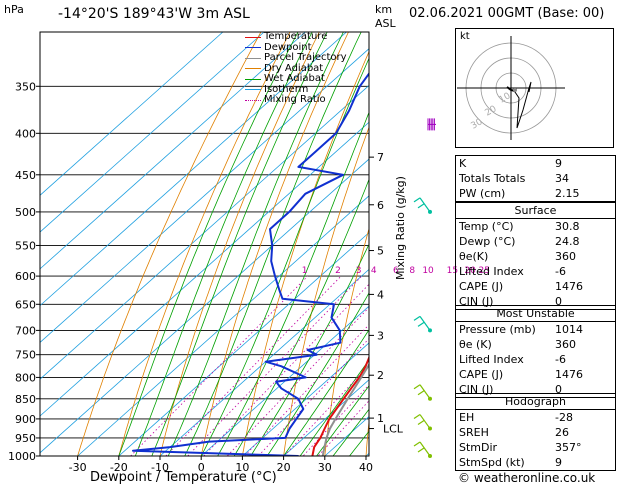 The image size is (629, 486). What do you see at coordinates (366, 467) in the screenshot?
I see `x-tick-label: 40` at bounding box center [366, 467].